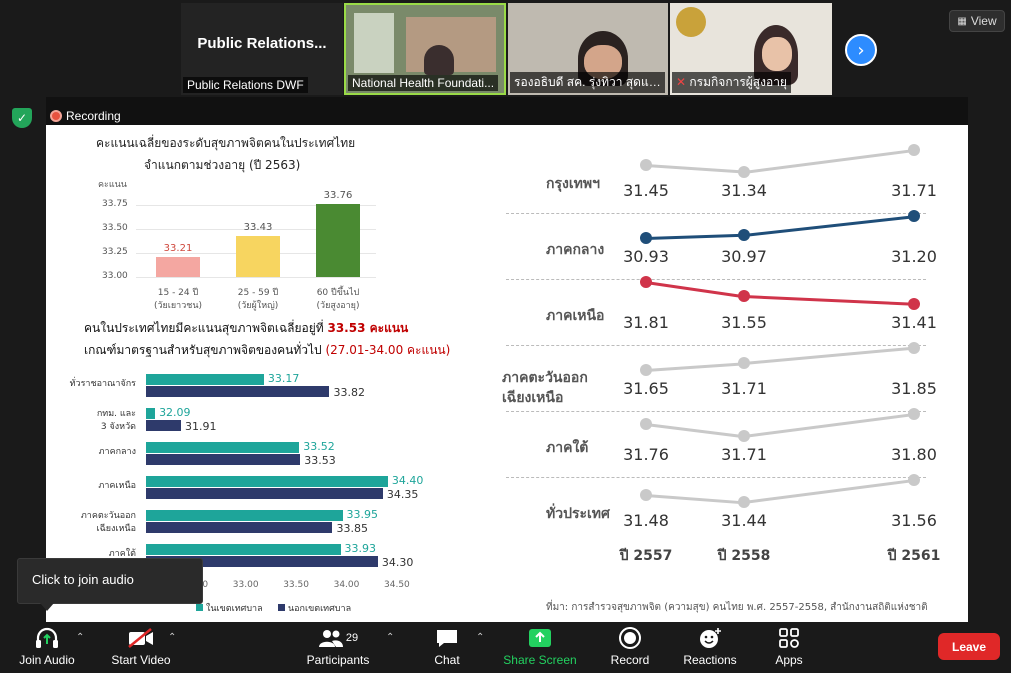 The image size is (1011, 673). What do you see at coordinates (245, 85) in the screenshot?
I see `participant-name: Public Relations DWF` at bounding box center [245, 85].